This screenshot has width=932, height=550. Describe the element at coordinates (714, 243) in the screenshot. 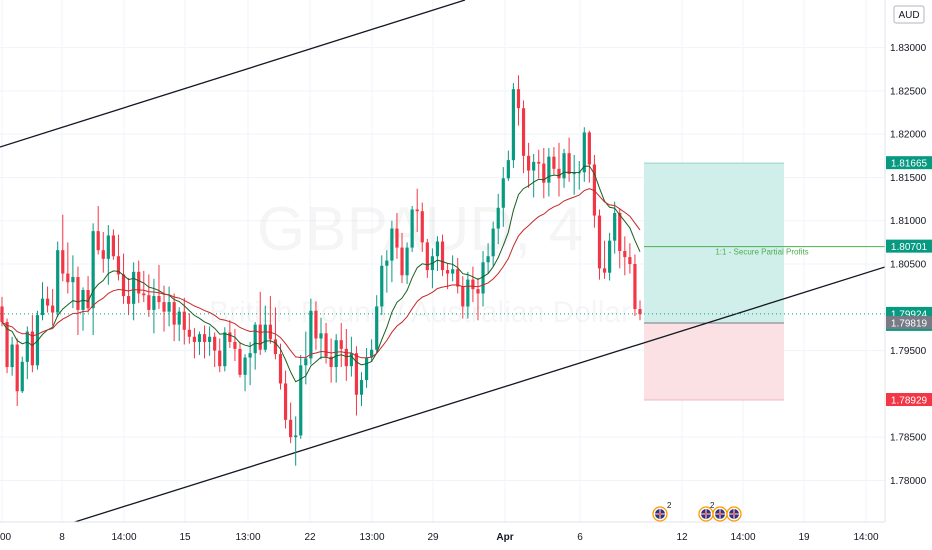

I see `profit-zone` at that location.